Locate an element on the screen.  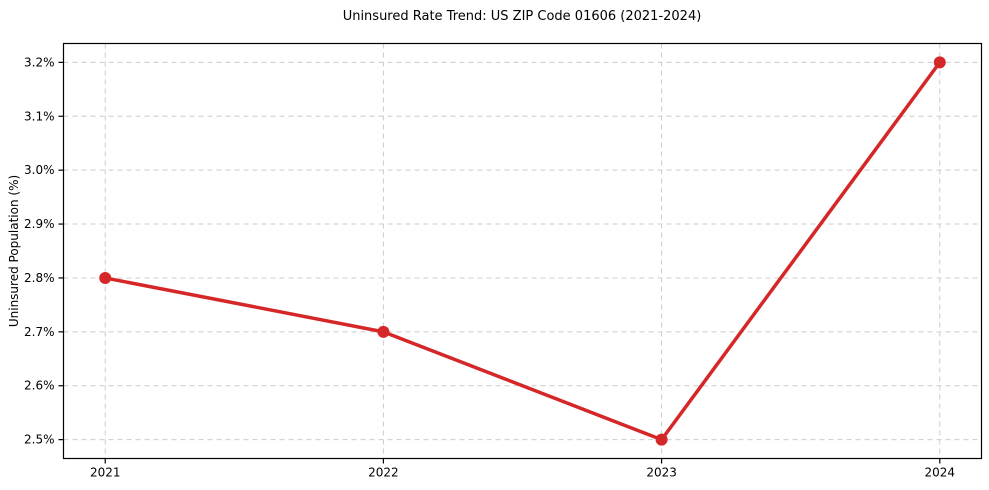
y-tick-label: 3.1% is located at coordinates (39, 116).